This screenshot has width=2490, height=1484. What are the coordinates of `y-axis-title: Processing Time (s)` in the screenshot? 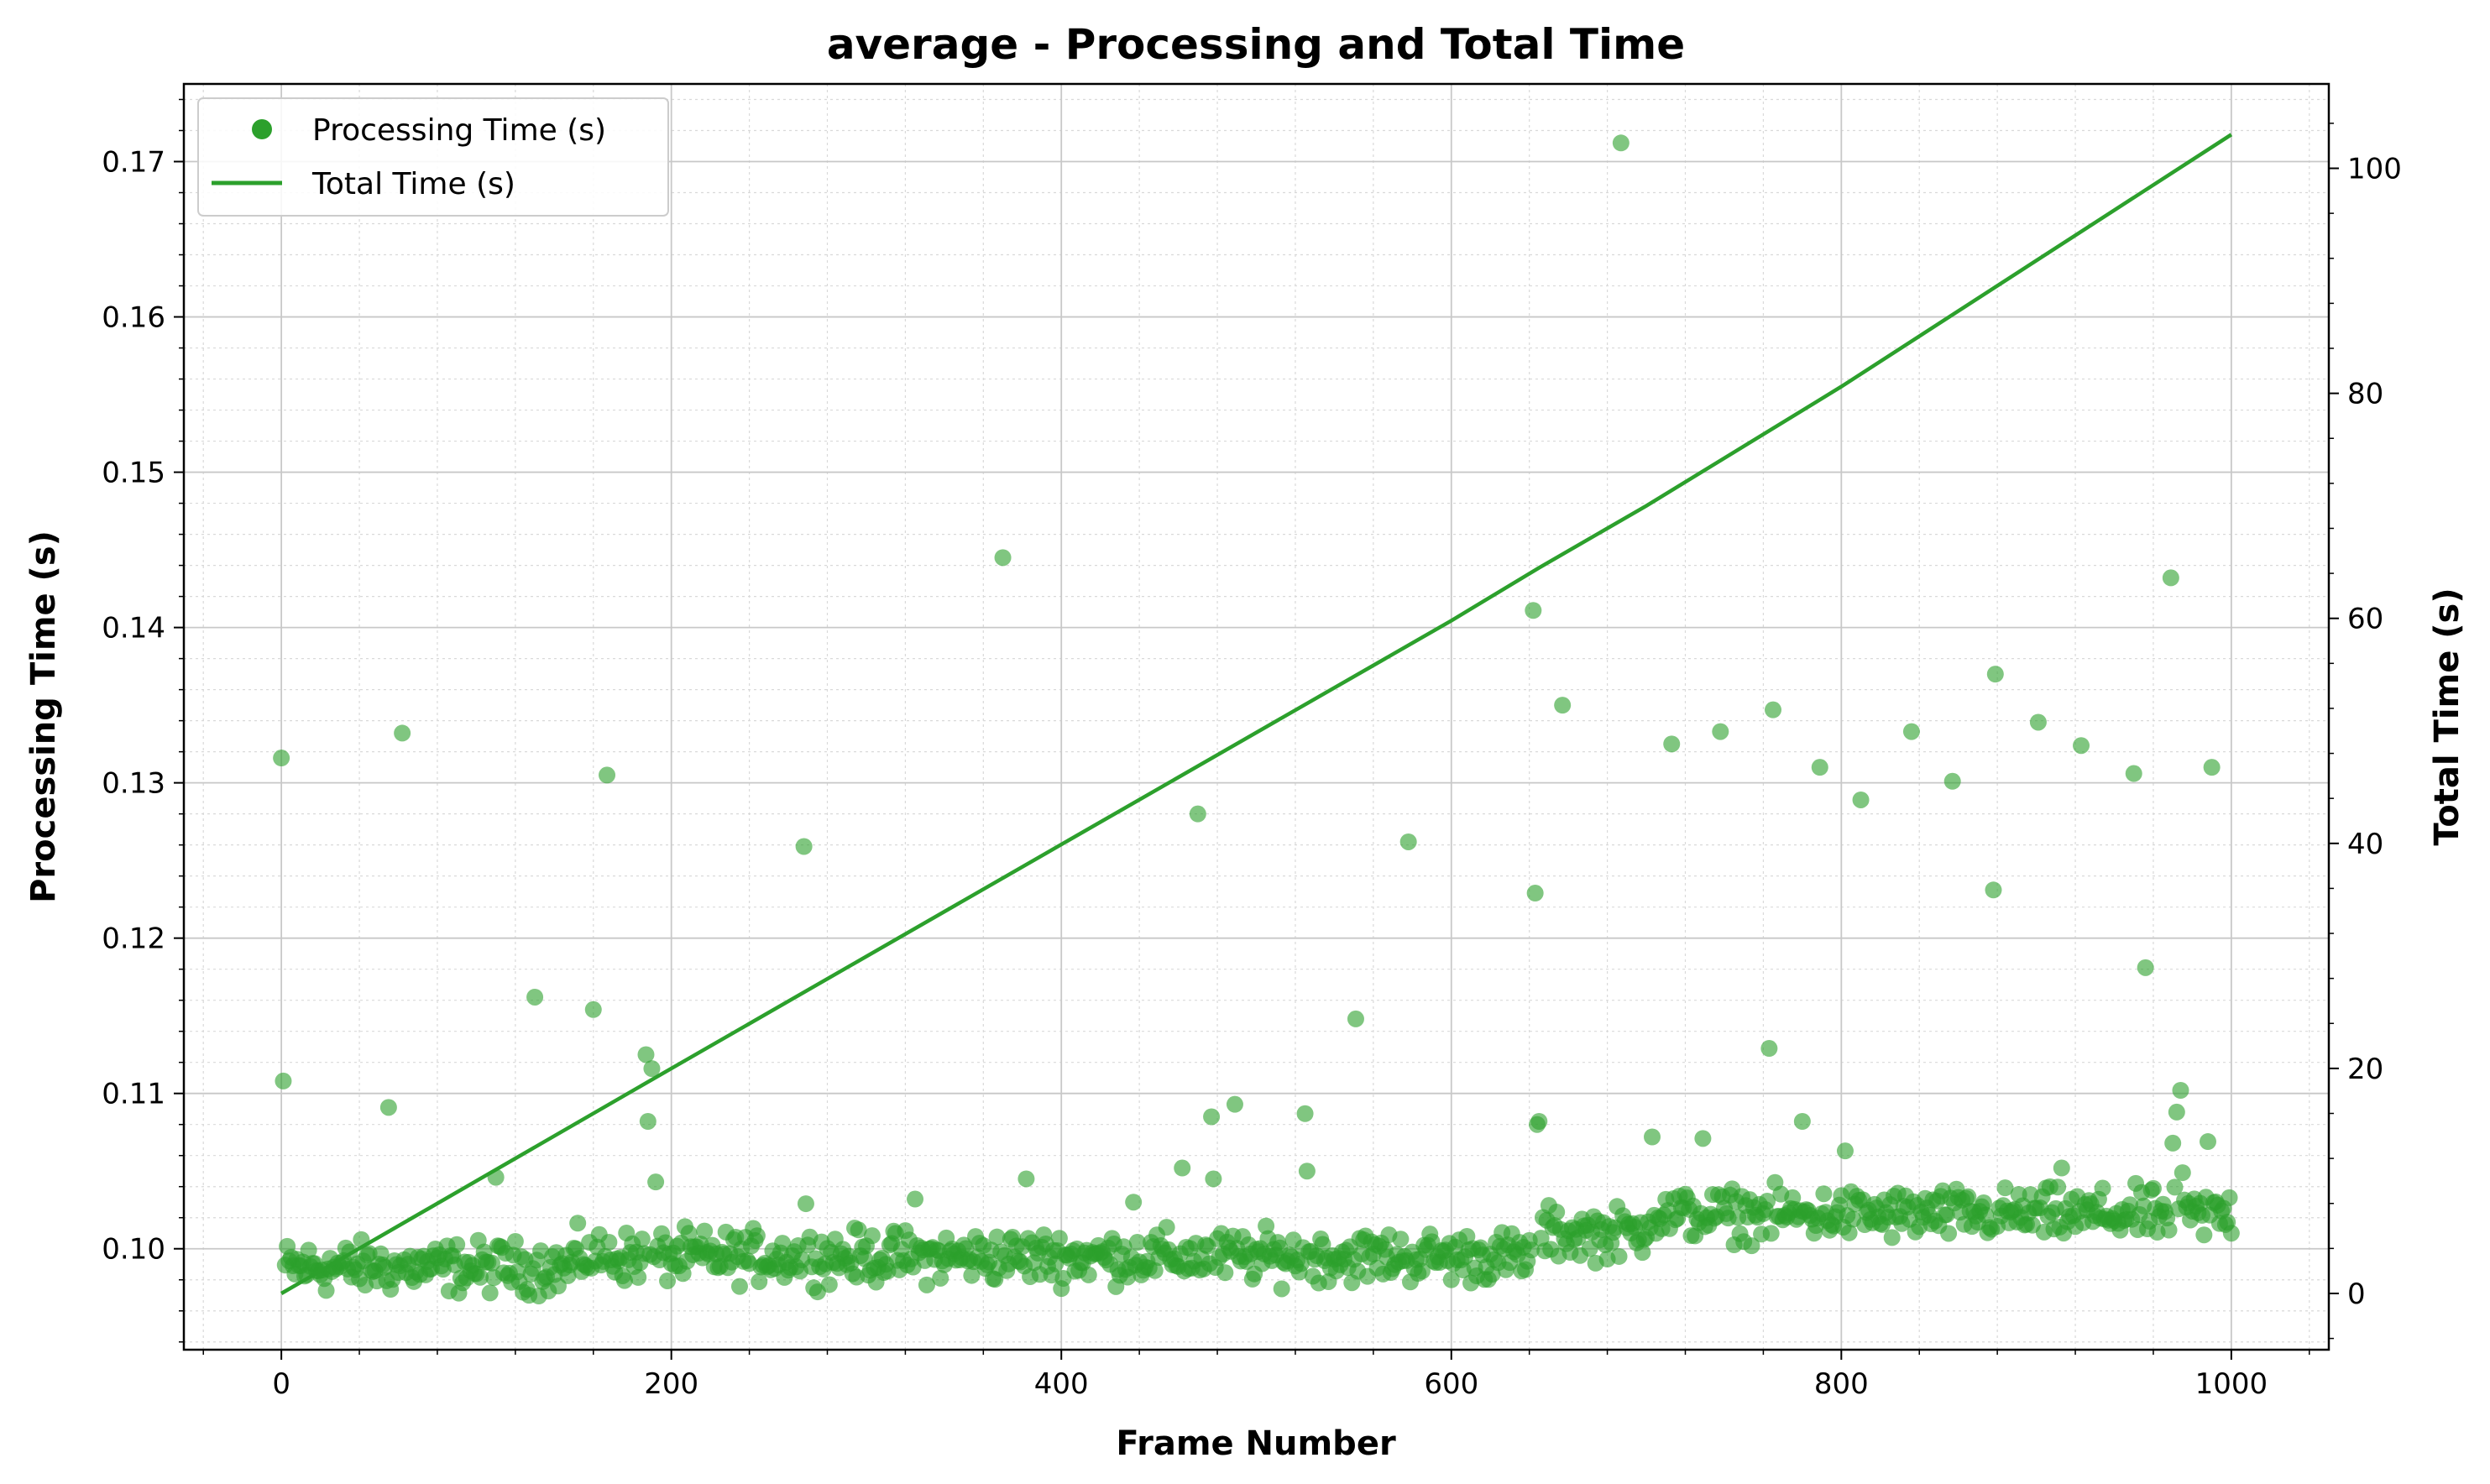 It's located at (43, 716).